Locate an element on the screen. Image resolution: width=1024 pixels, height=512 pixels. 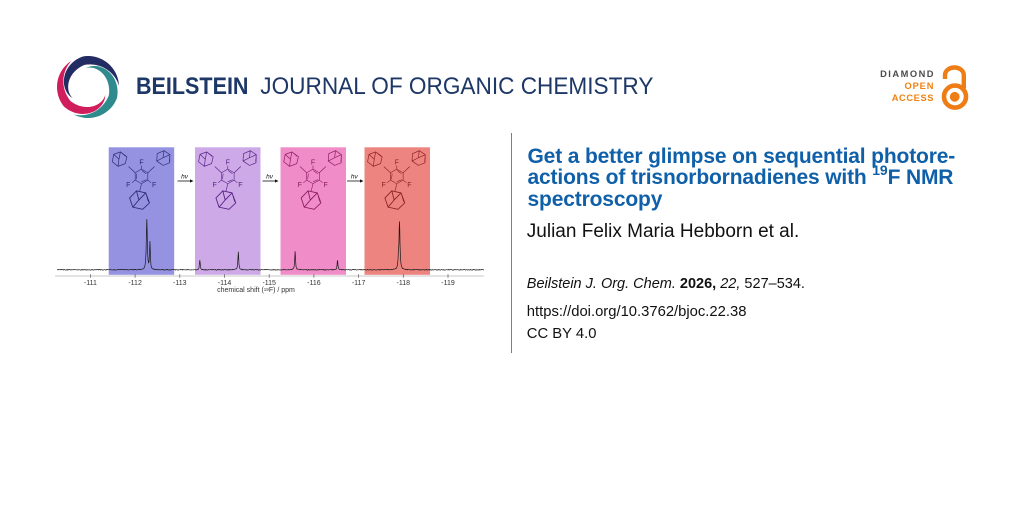
svg-text: -117 is located at coordinates (359, 283).